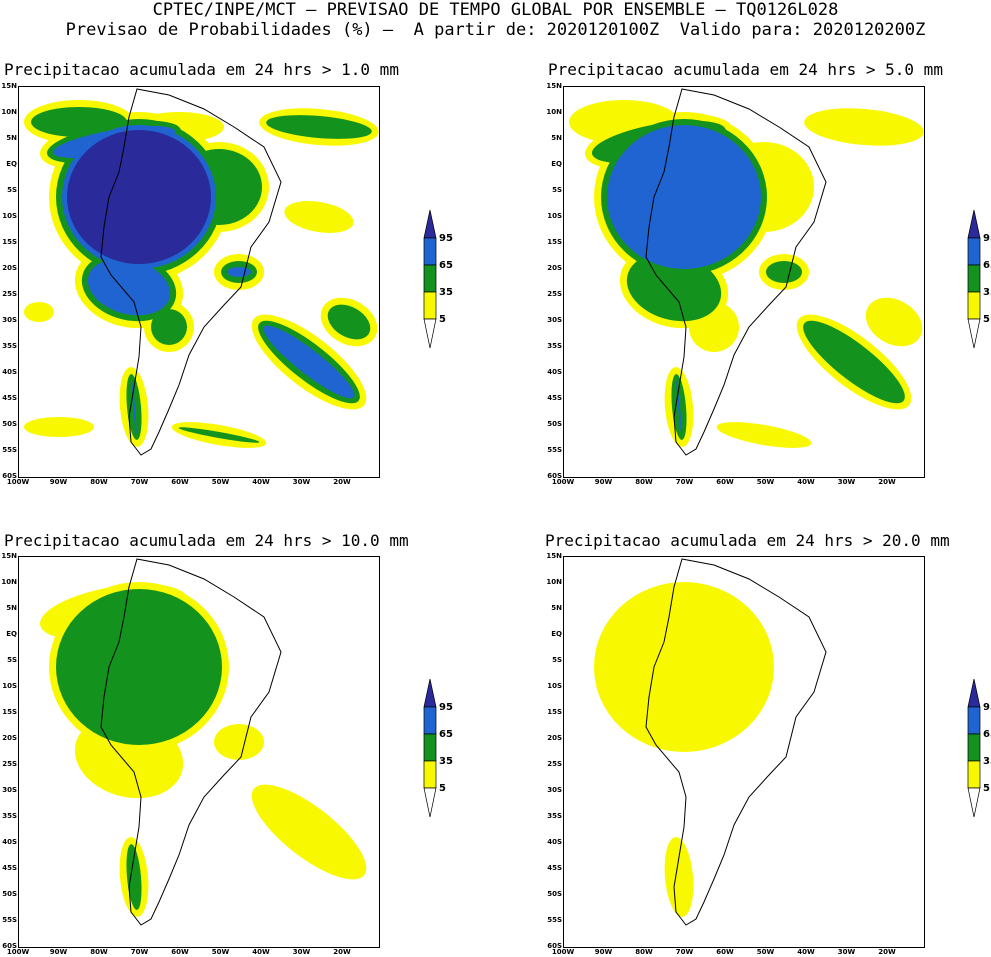 This screenshot has height=957, width=991. I want to click on longitude-label: 90W, so click(603, 952).